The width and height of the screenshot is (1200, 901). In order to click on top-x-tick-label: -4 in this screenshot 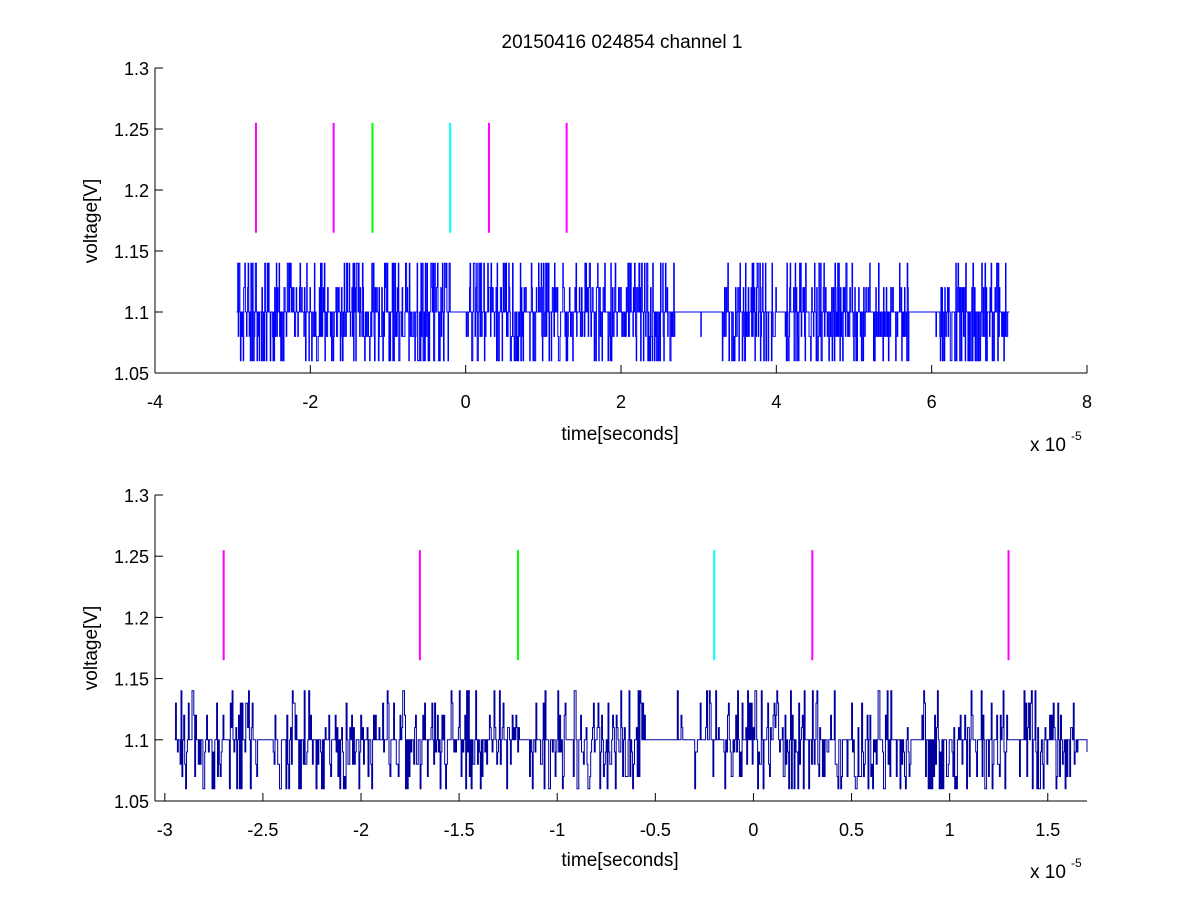, I will do `click(155, 402)`.